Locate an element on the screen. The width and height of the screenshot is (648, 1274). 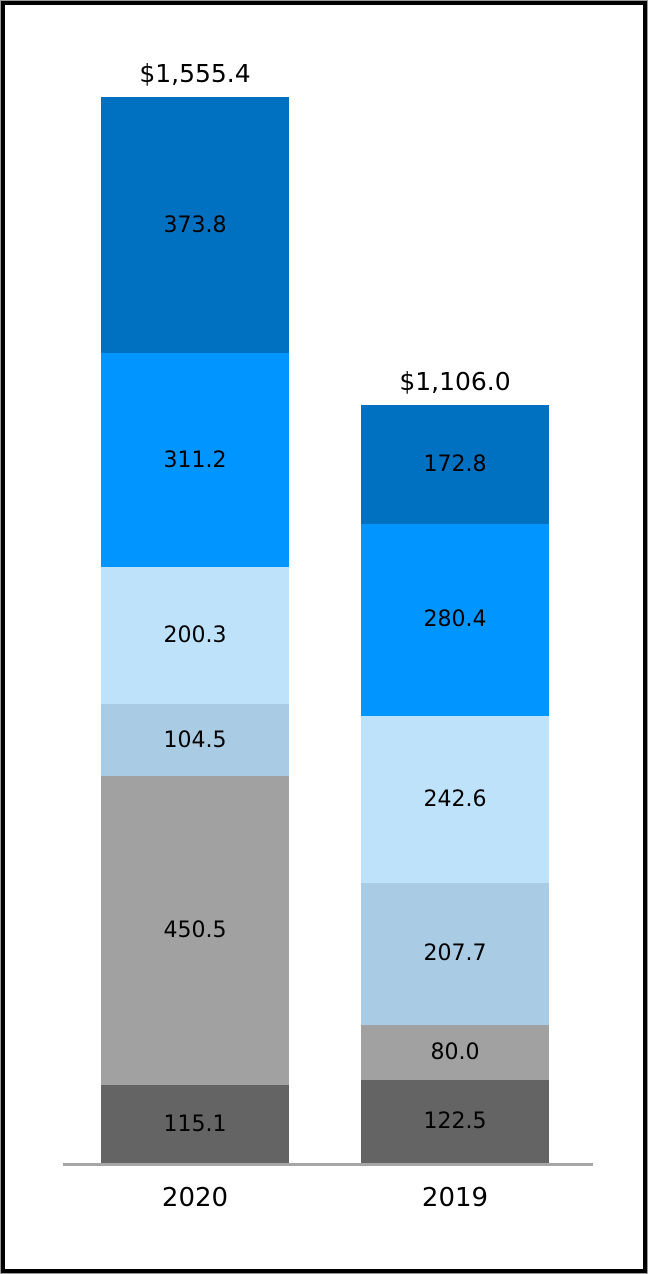
bar-segment: 172.8 is located at coordinates (455, 464).